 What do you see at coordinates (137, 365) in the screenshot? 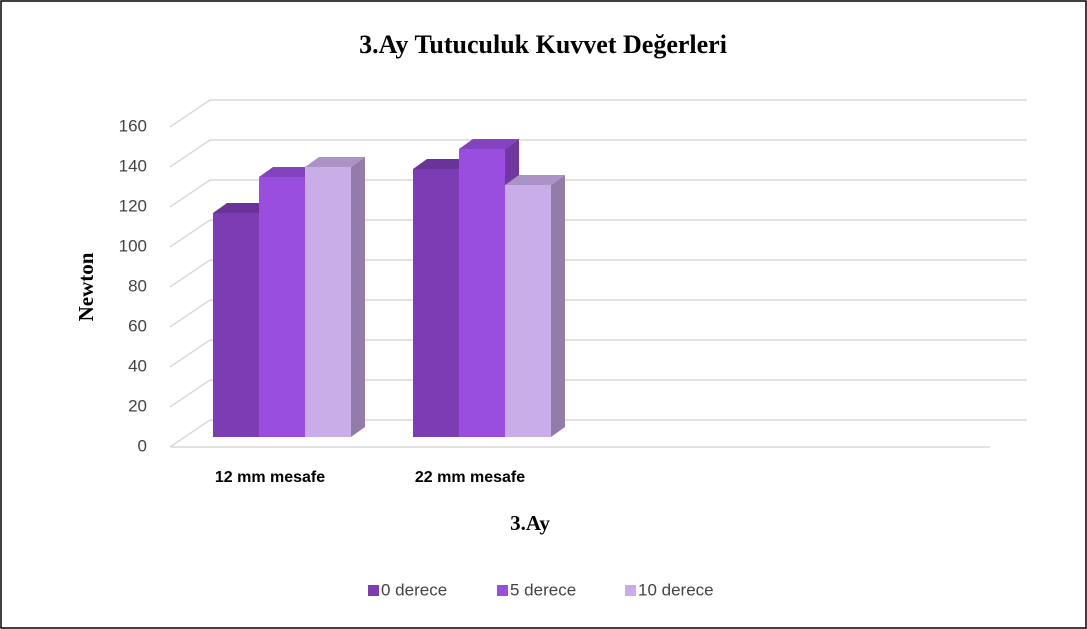
I see `y-tick-label: 40` at bounding box center [137, 365].